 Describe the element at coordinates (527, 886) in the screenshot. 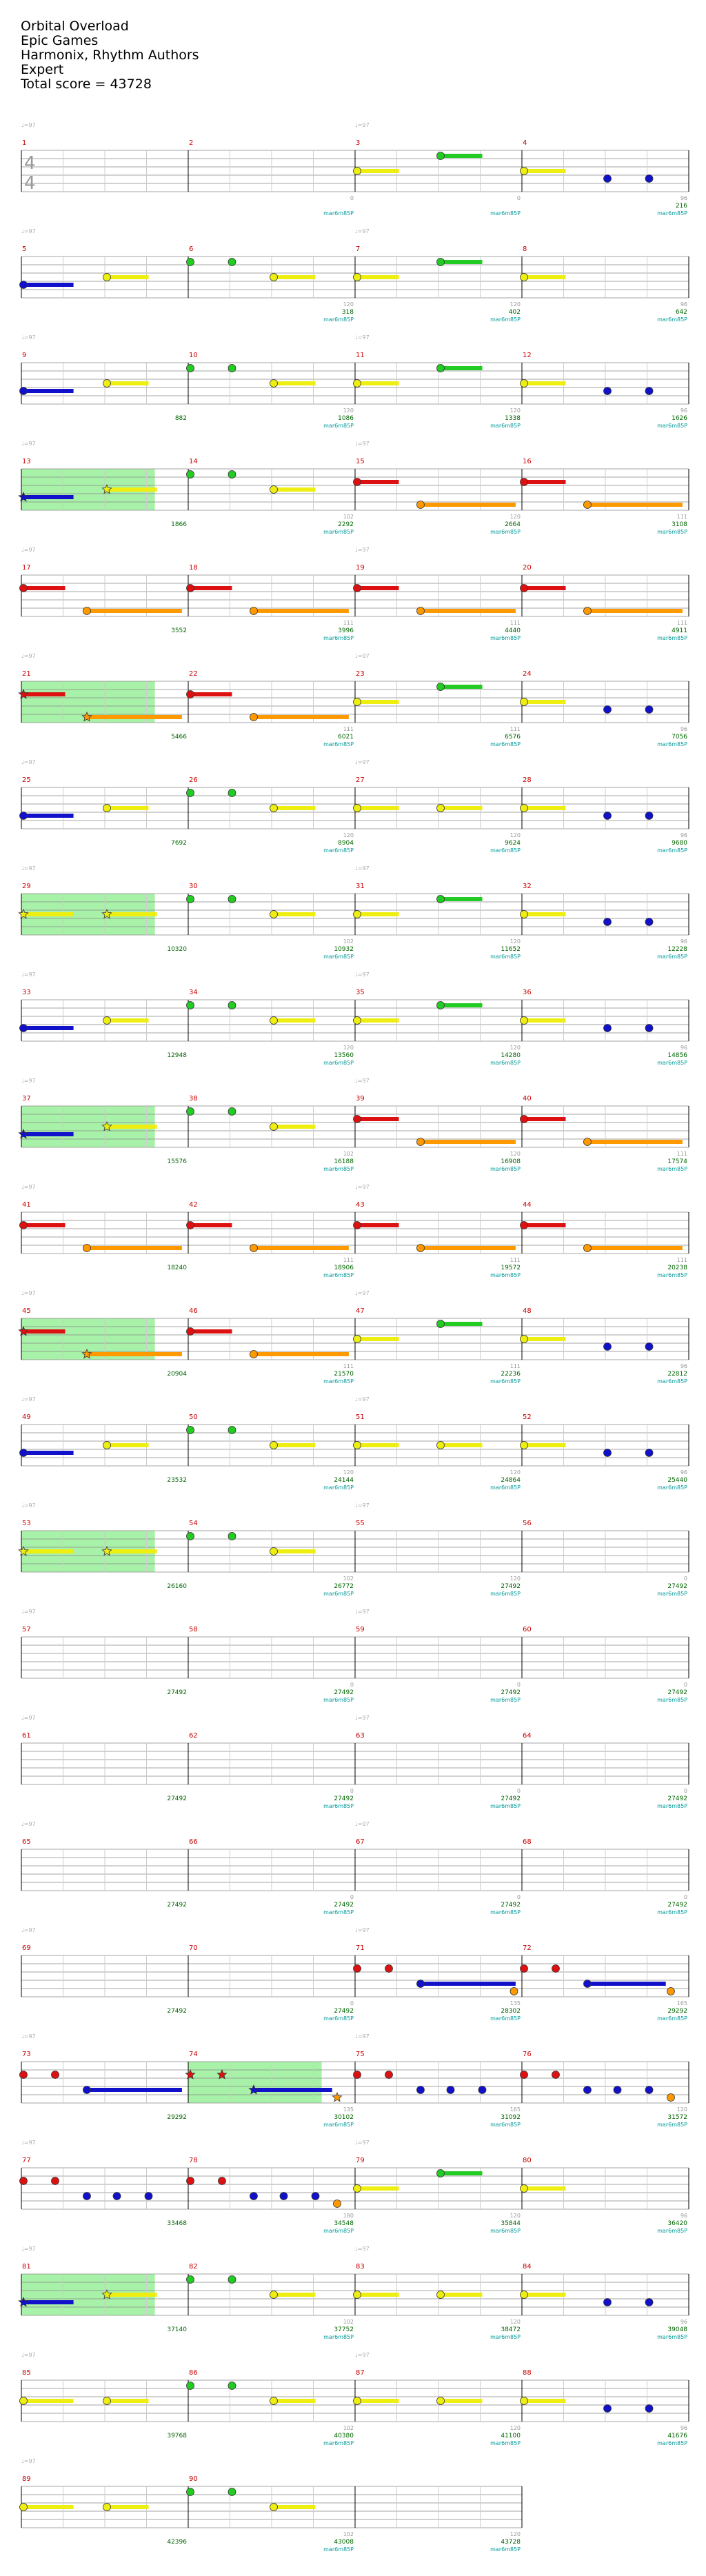

I see `measure-number: 32` at that location.